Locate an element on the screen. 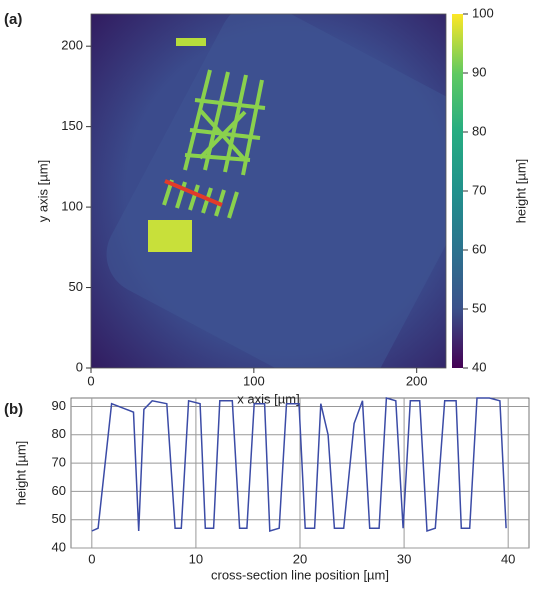 The height and width of the screenshot is (601, 536). colorbar-tick-label: 100 is located at coordinates (483, 12).